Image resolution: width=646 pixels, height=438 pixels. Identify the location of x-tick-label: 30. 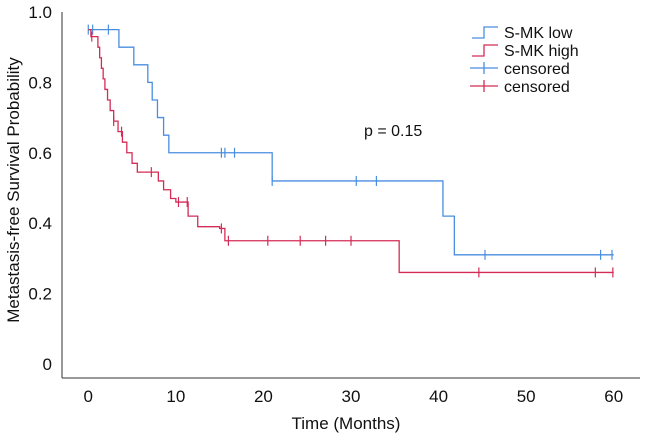
(351, 396).